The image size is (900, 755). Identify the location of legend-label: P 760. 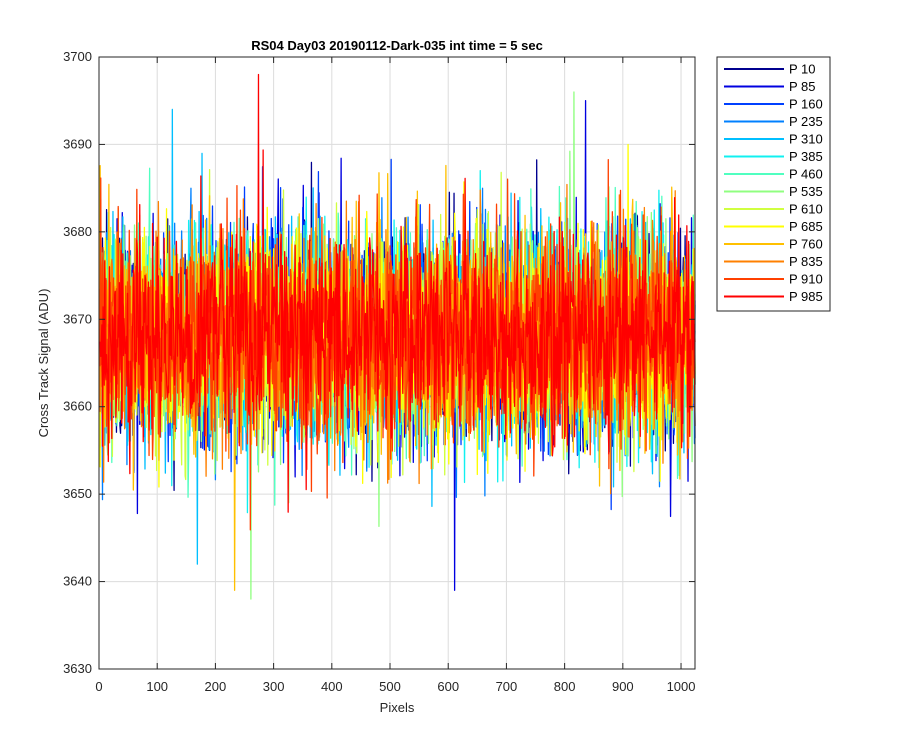
(806, 244).